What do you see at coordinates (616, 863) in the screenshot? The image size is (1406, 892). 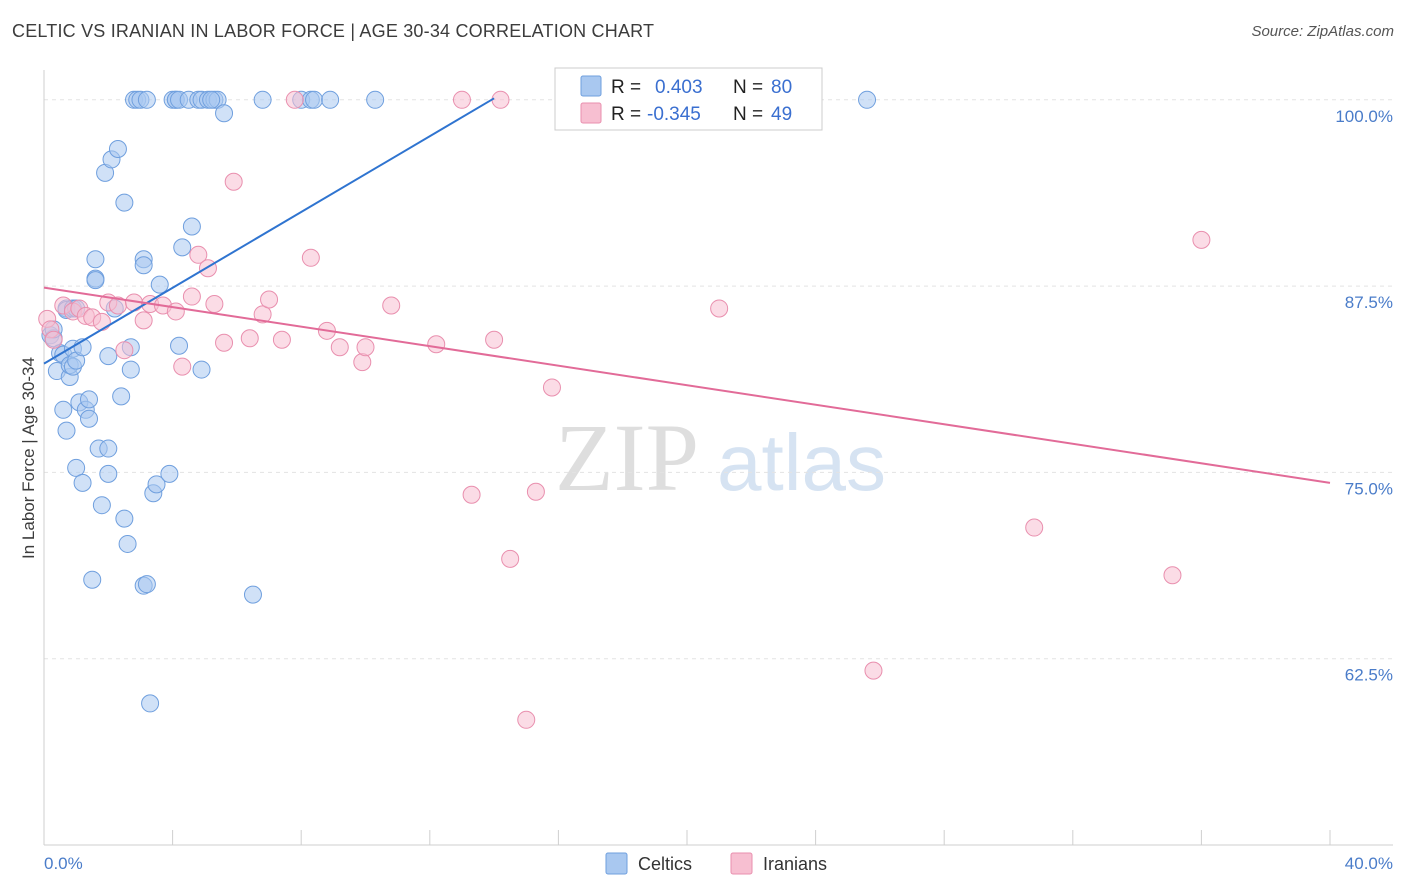 I see `bottom-legend-swatch-celtic` at bounding box center [616, 863].